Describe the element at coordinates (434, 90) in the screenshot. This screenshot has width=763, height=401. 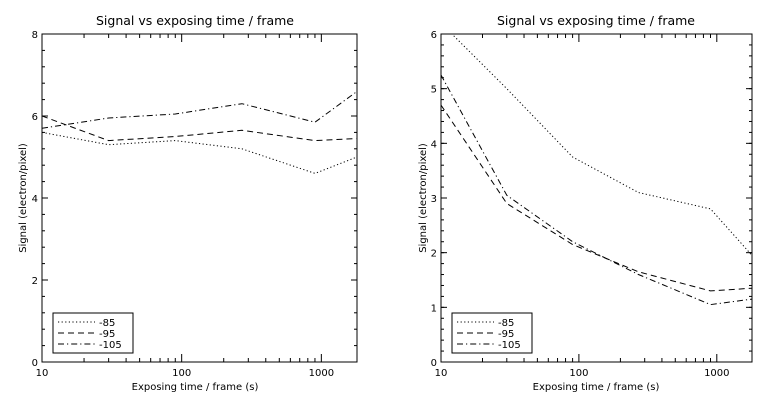
I see `y-tick-label: 5` at that location.